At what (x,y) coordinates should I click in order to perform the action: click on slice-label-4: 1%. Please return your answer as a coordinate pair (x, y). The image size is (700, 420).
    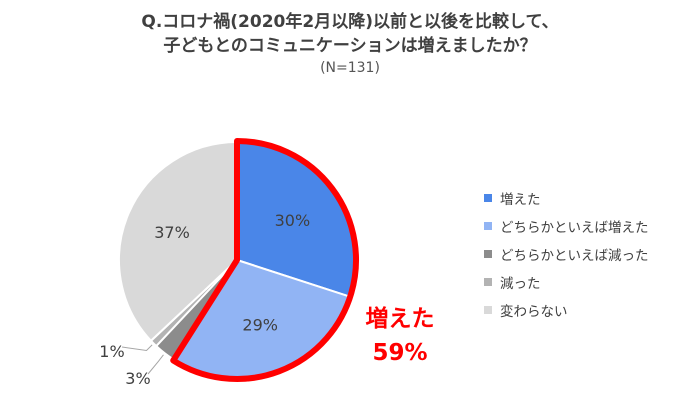
    Looking at the image, I should click on (111, 351).